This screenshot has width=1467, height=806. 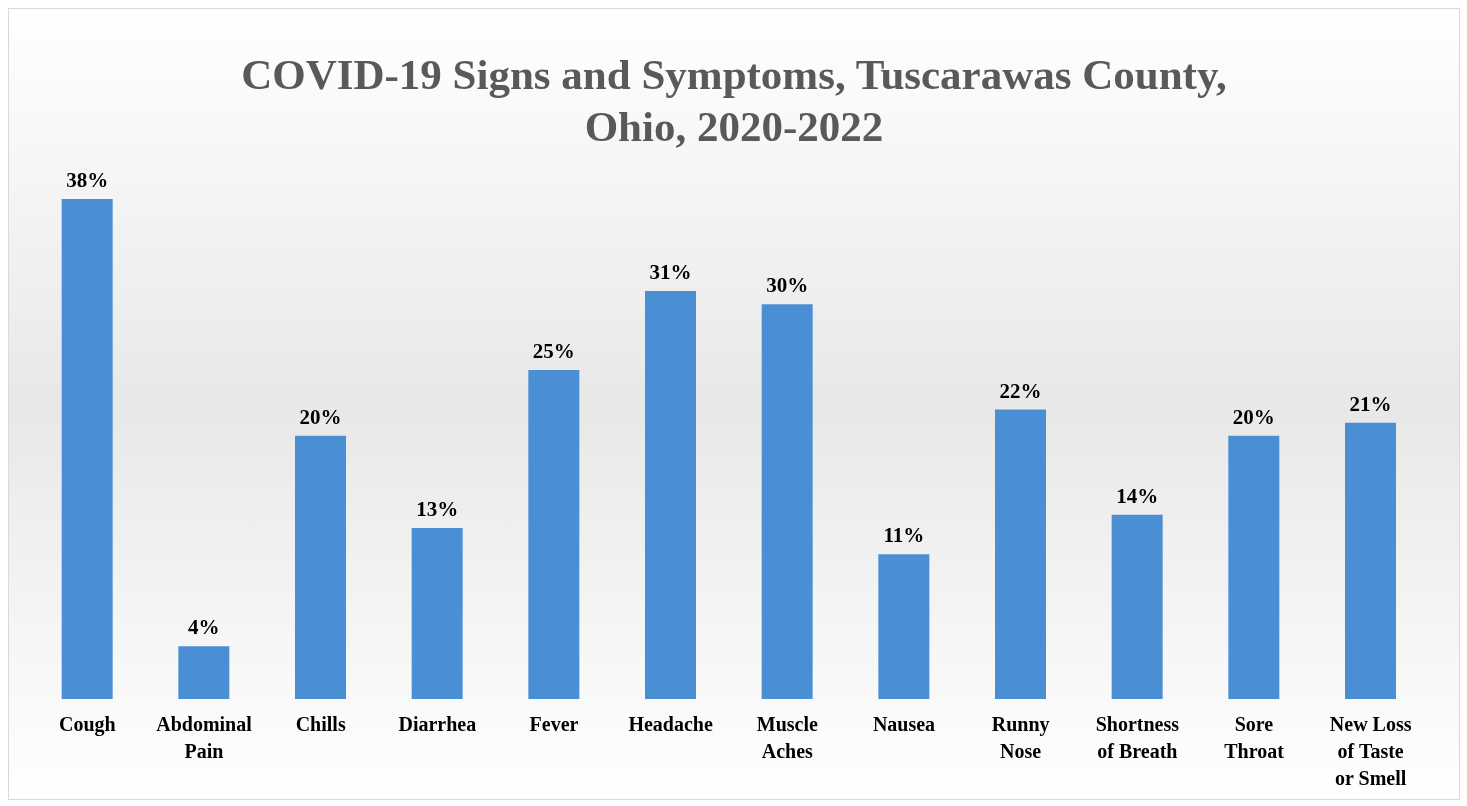 I want to click on data-label: 30%, so click(x=787, y=285).